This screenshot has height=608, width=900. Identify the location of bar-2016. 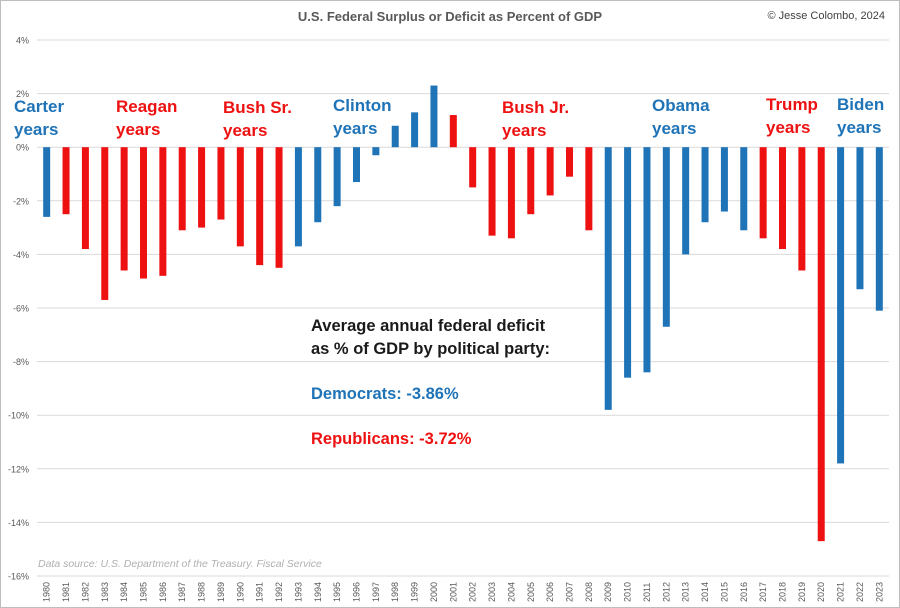
(744, 189).